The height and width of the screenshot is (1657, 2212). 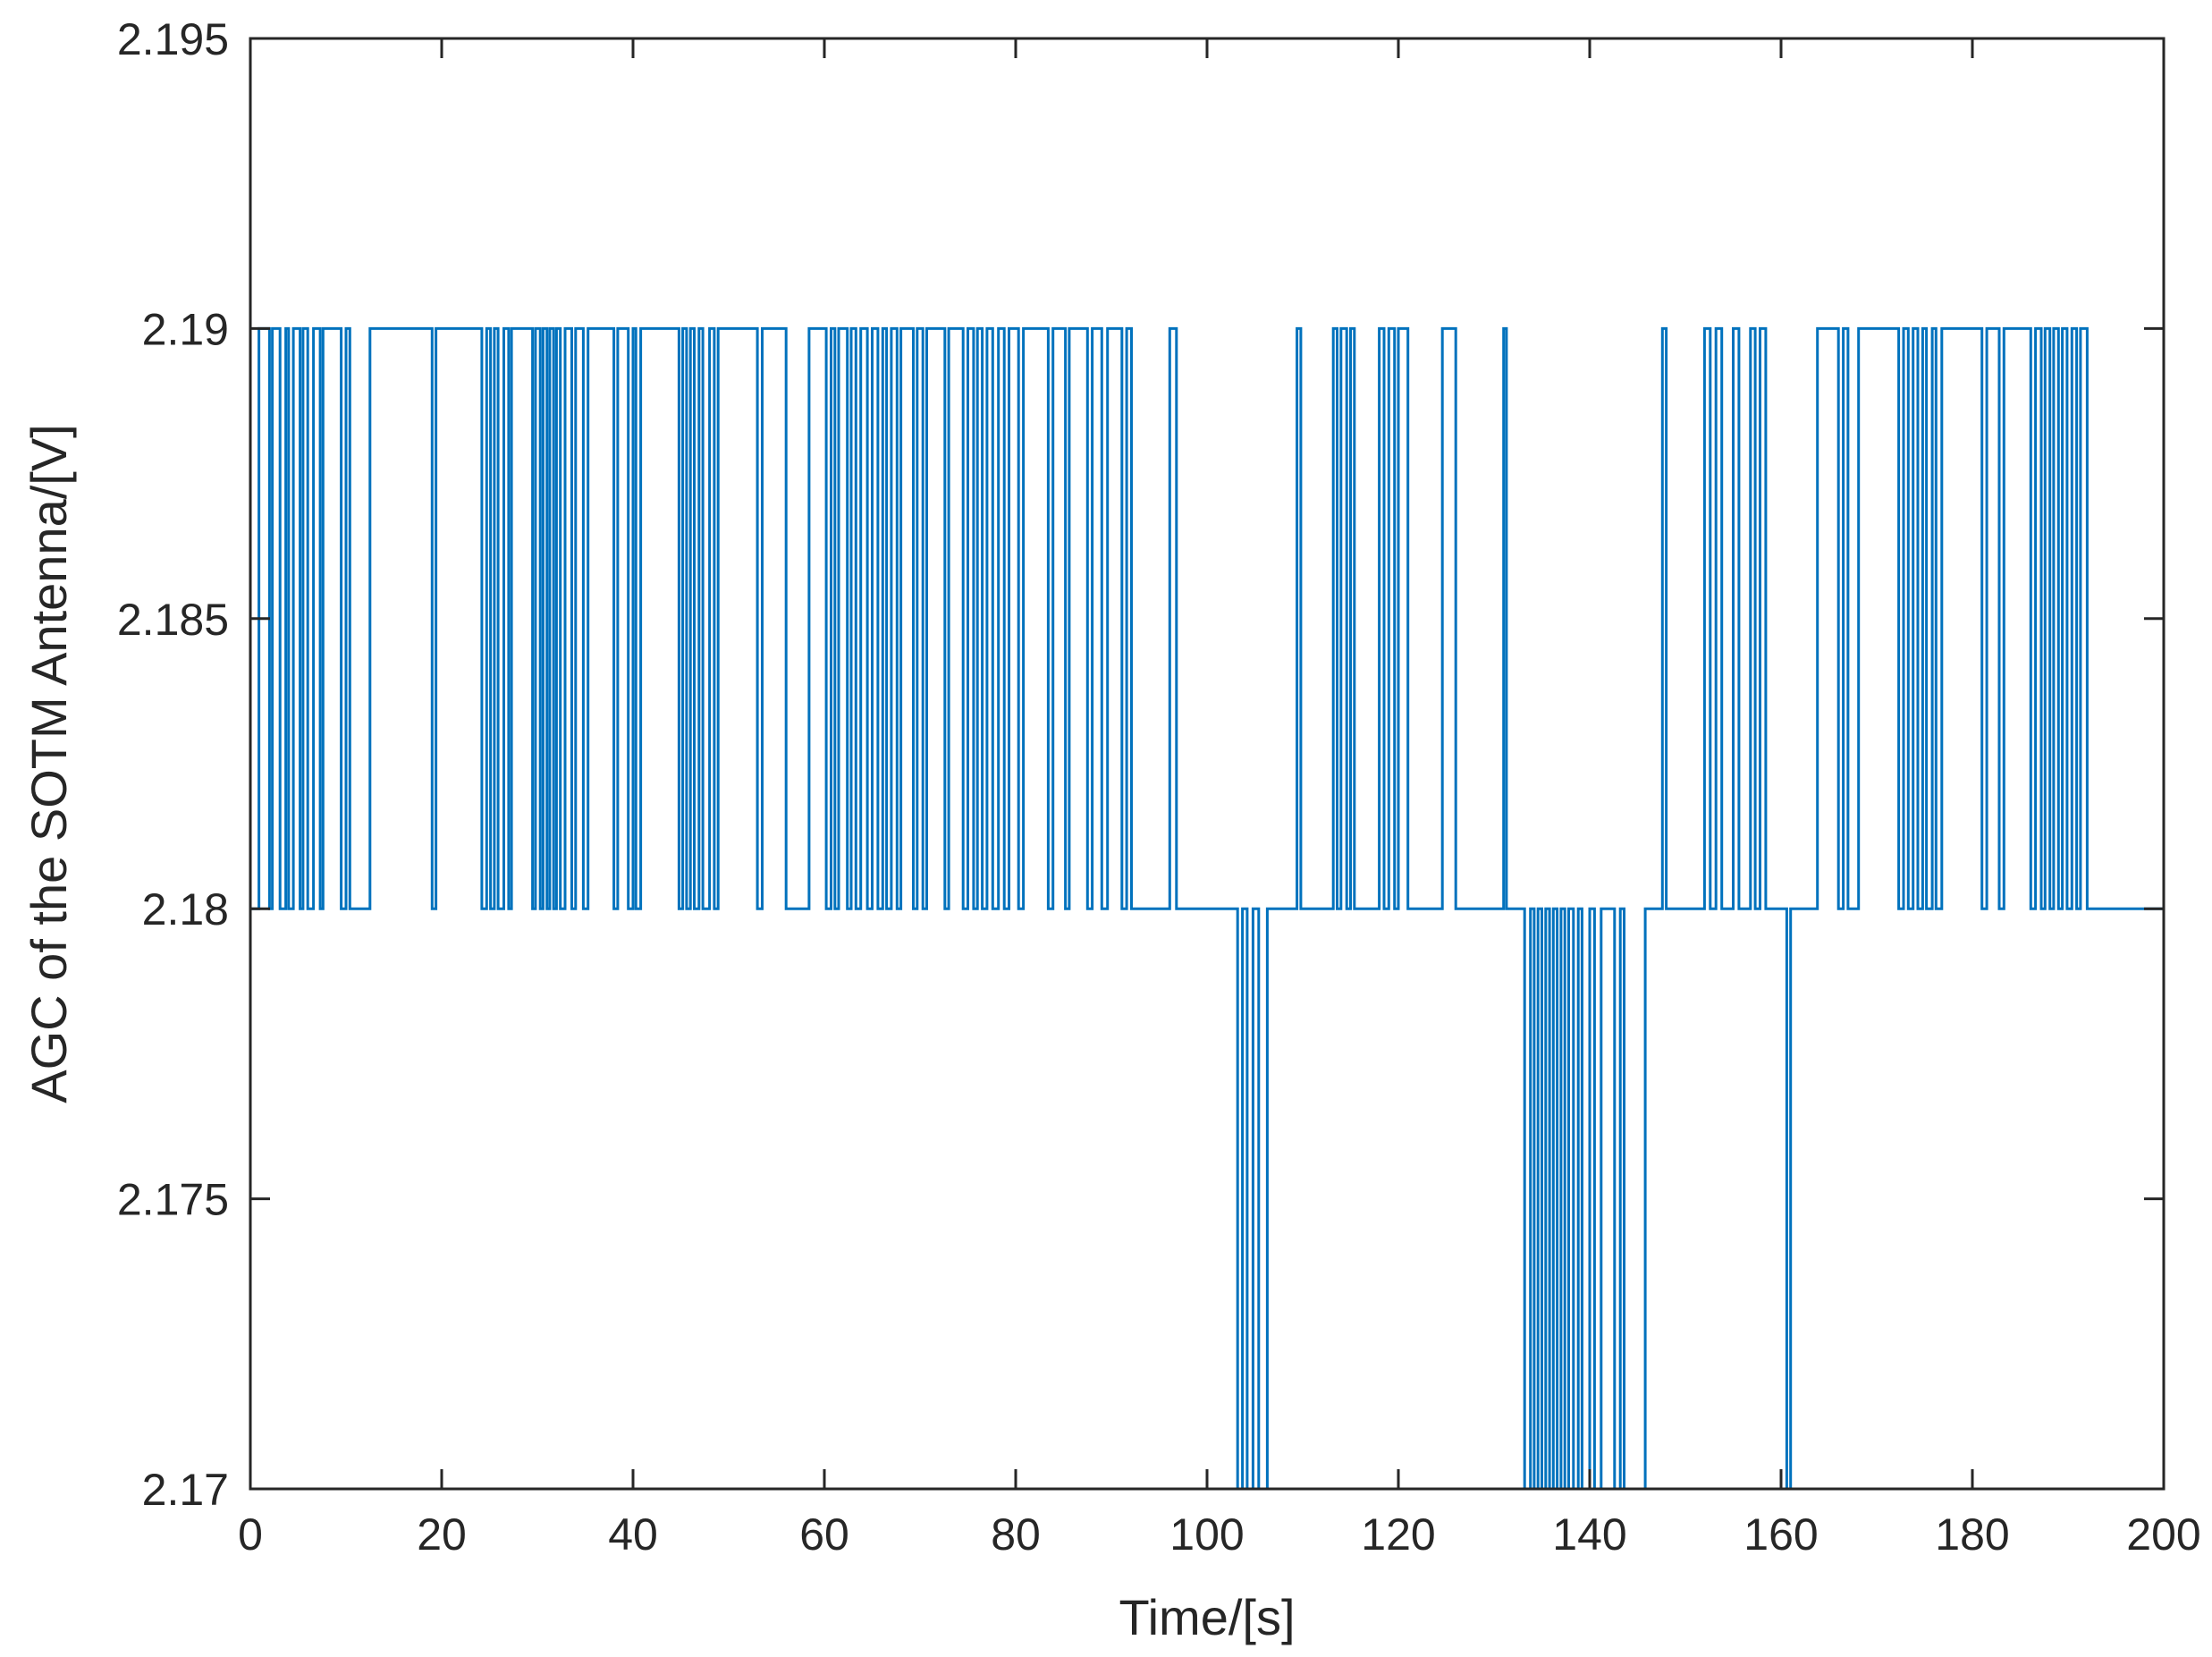 I want to click on x-tick-label: 200, so click(x=2163, y=1534).